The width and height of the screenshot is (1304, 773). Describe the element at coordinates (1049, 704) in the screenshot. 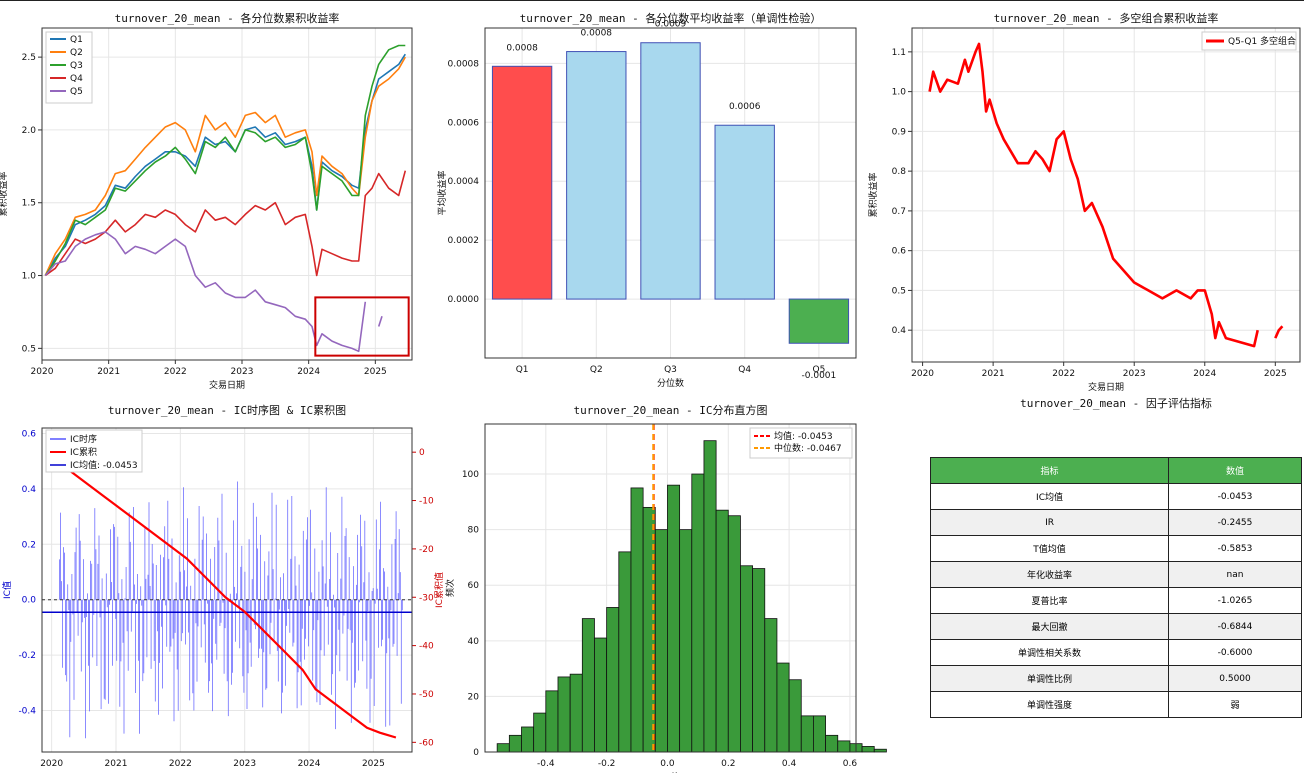

I see `metric-name: 单调性强度` at that location.